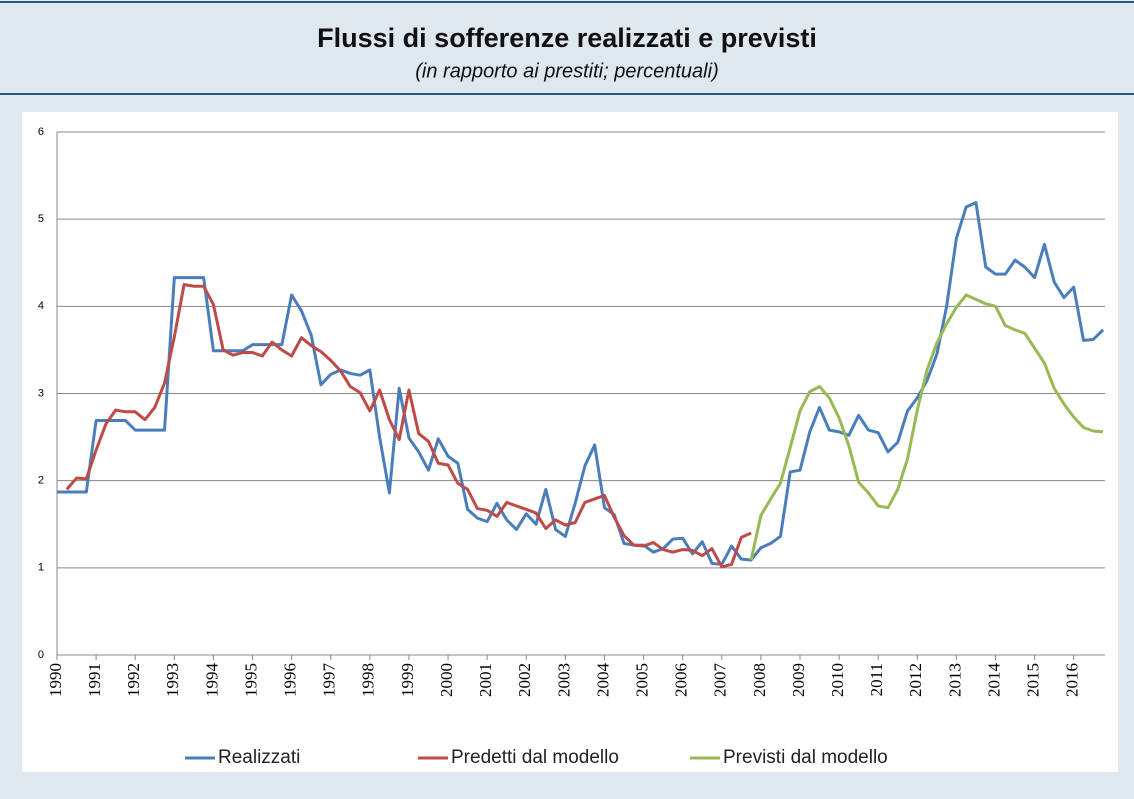  What do you see at coordinates (1072, 680) in the screenshot?
I see `x-tick-label: 2016` at bounding box center [1072, 680].